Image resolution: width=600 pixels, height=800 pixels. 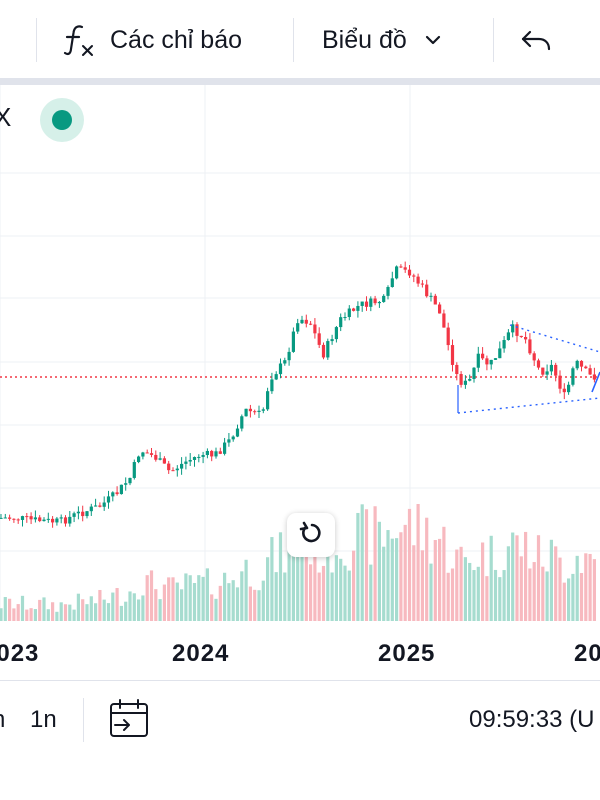 I want to click on reset-chart-button, so click(x=311, y=535).